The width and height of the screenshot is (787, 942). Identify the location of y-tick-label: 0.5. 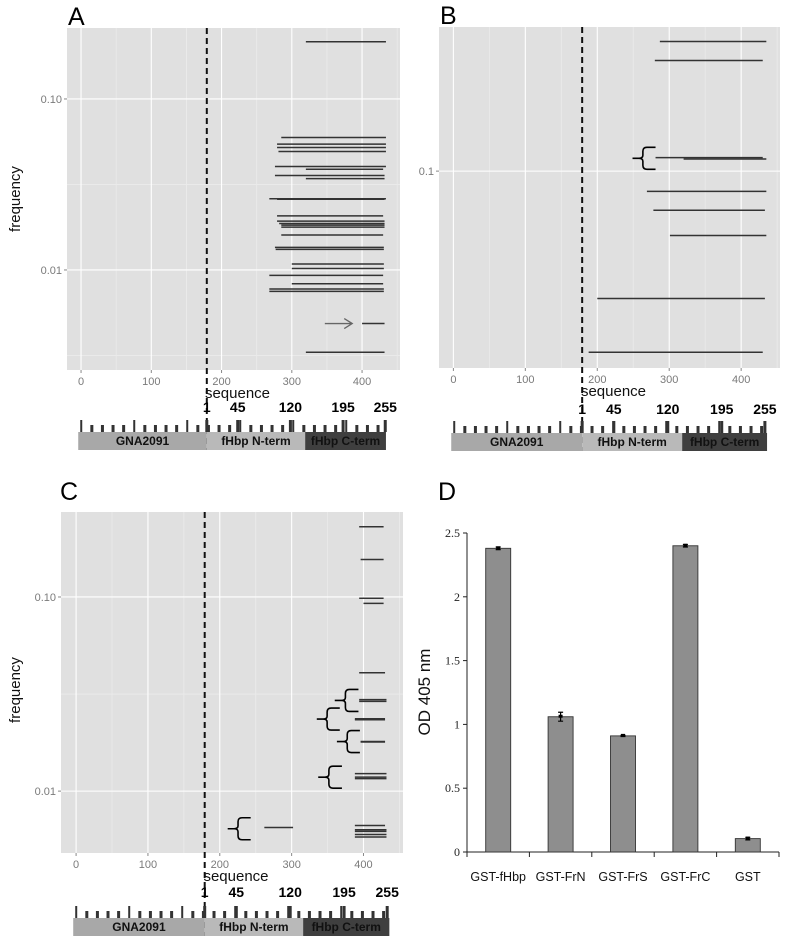
(452, 788).